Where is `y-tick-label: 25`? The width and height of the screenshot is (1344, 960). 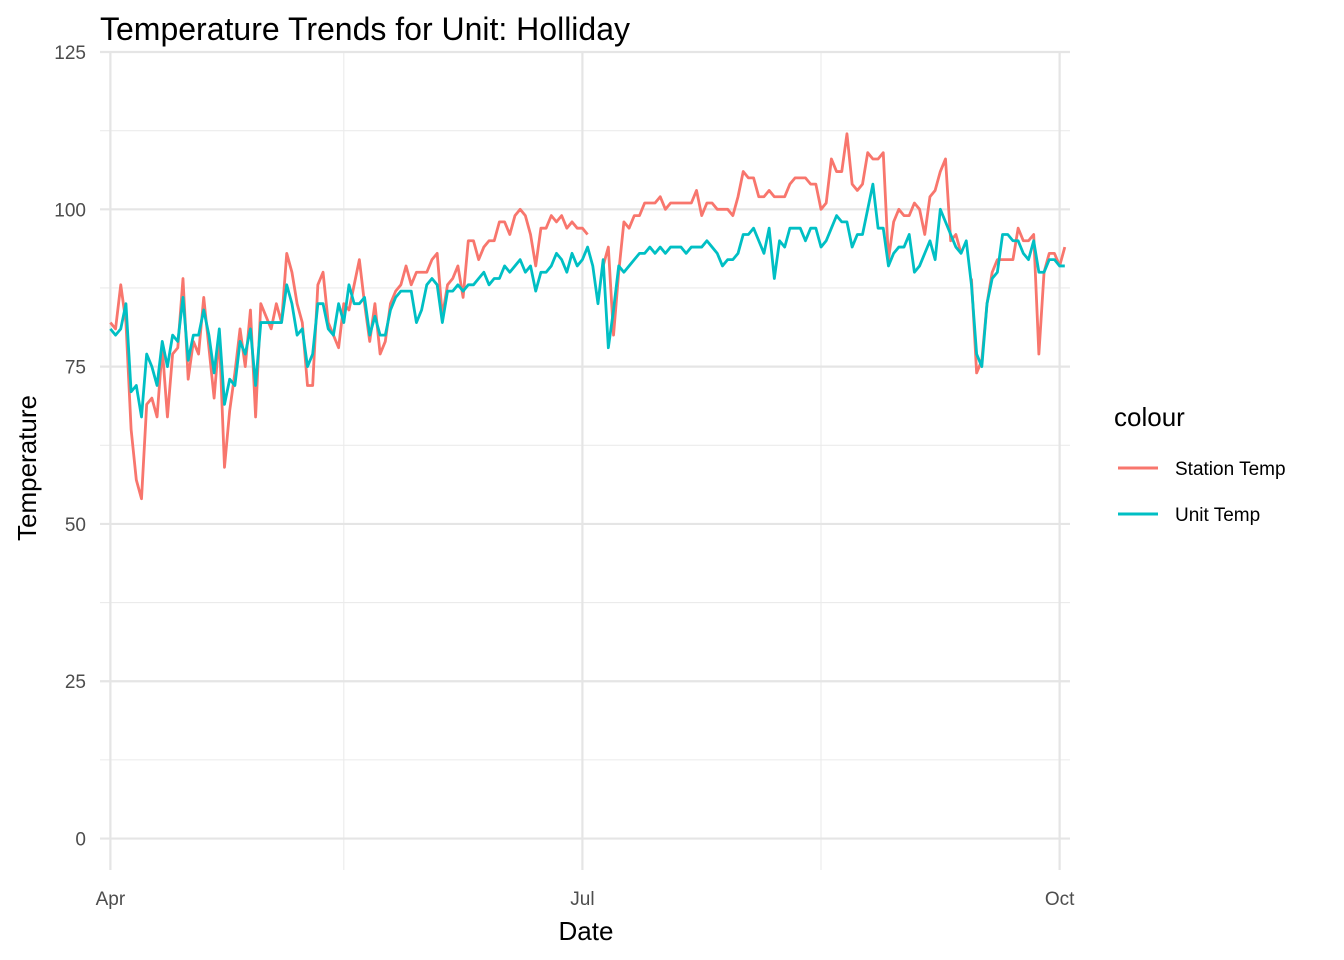 y-tick-label: 25 is located at coordinates (75, 682).